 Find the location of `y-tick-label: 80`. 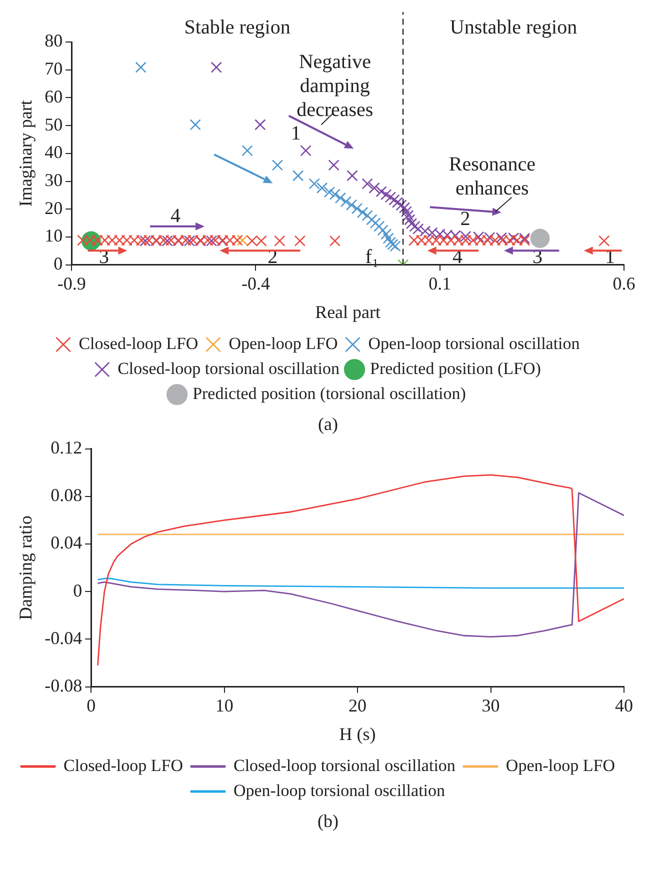

y-tick-label: 80 is located at coordinates (53, 40).